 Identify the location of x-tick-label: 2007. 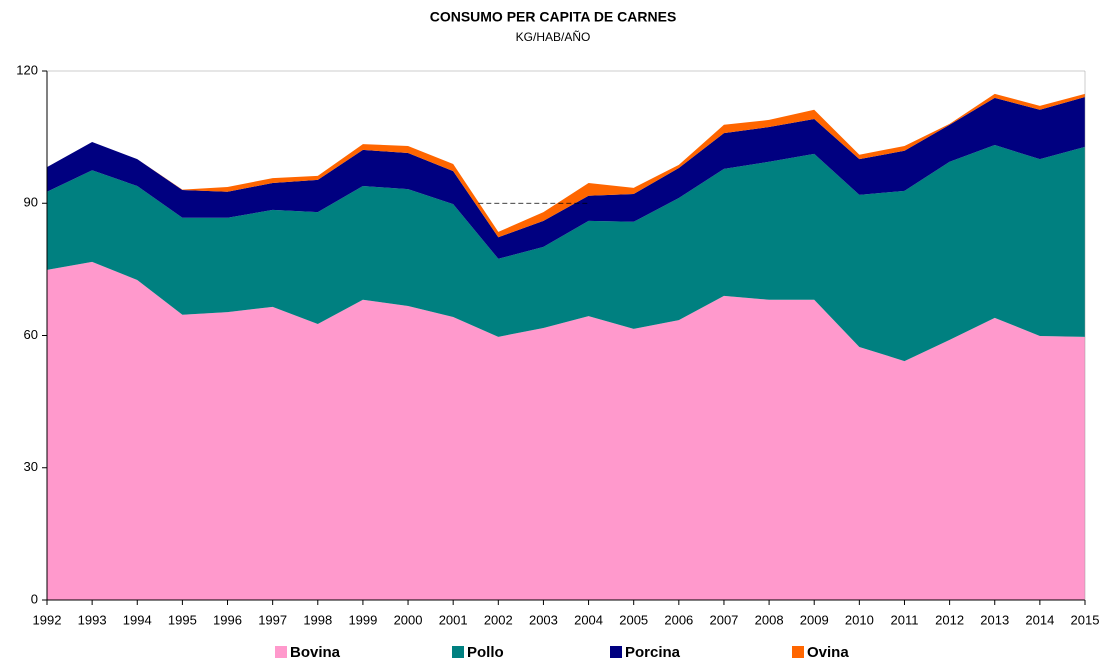
(723, 619).